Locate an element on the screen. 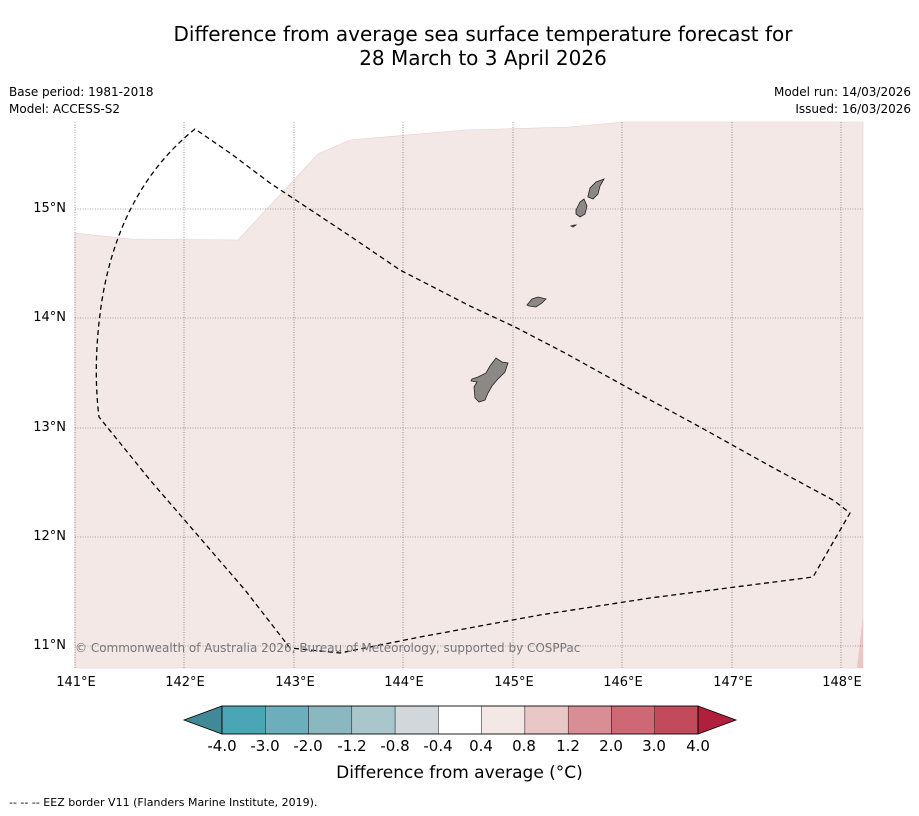  lat-label-13n: 13°N is located at coordinates (49, 427).